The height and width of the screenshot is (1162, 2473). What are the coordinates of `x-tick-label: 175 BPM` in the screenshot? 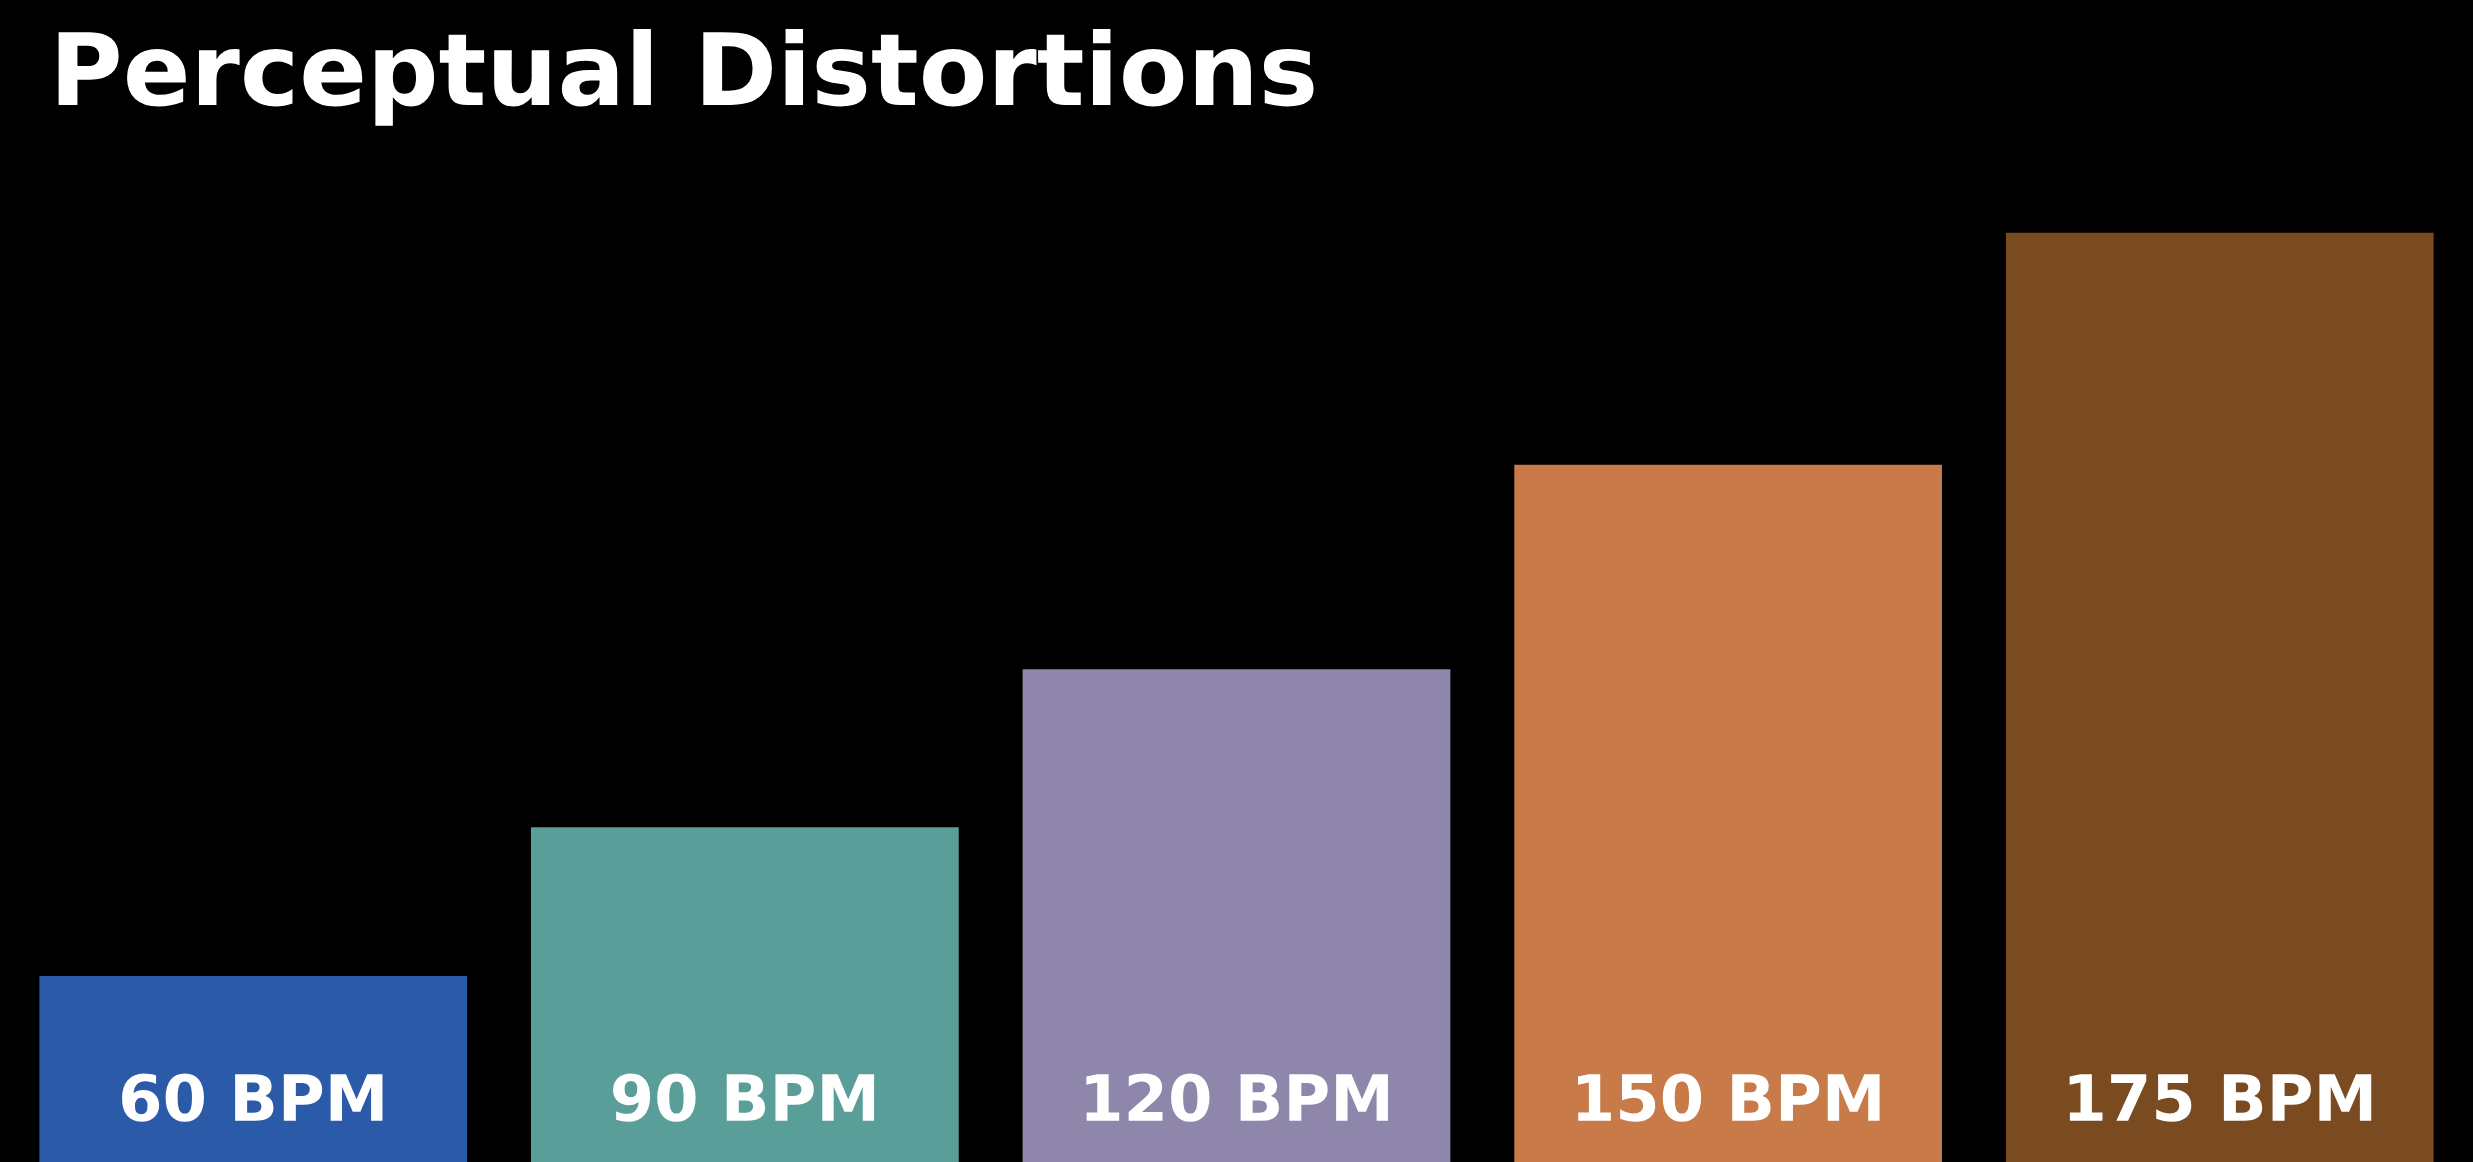 It's located at (2220, 1098).